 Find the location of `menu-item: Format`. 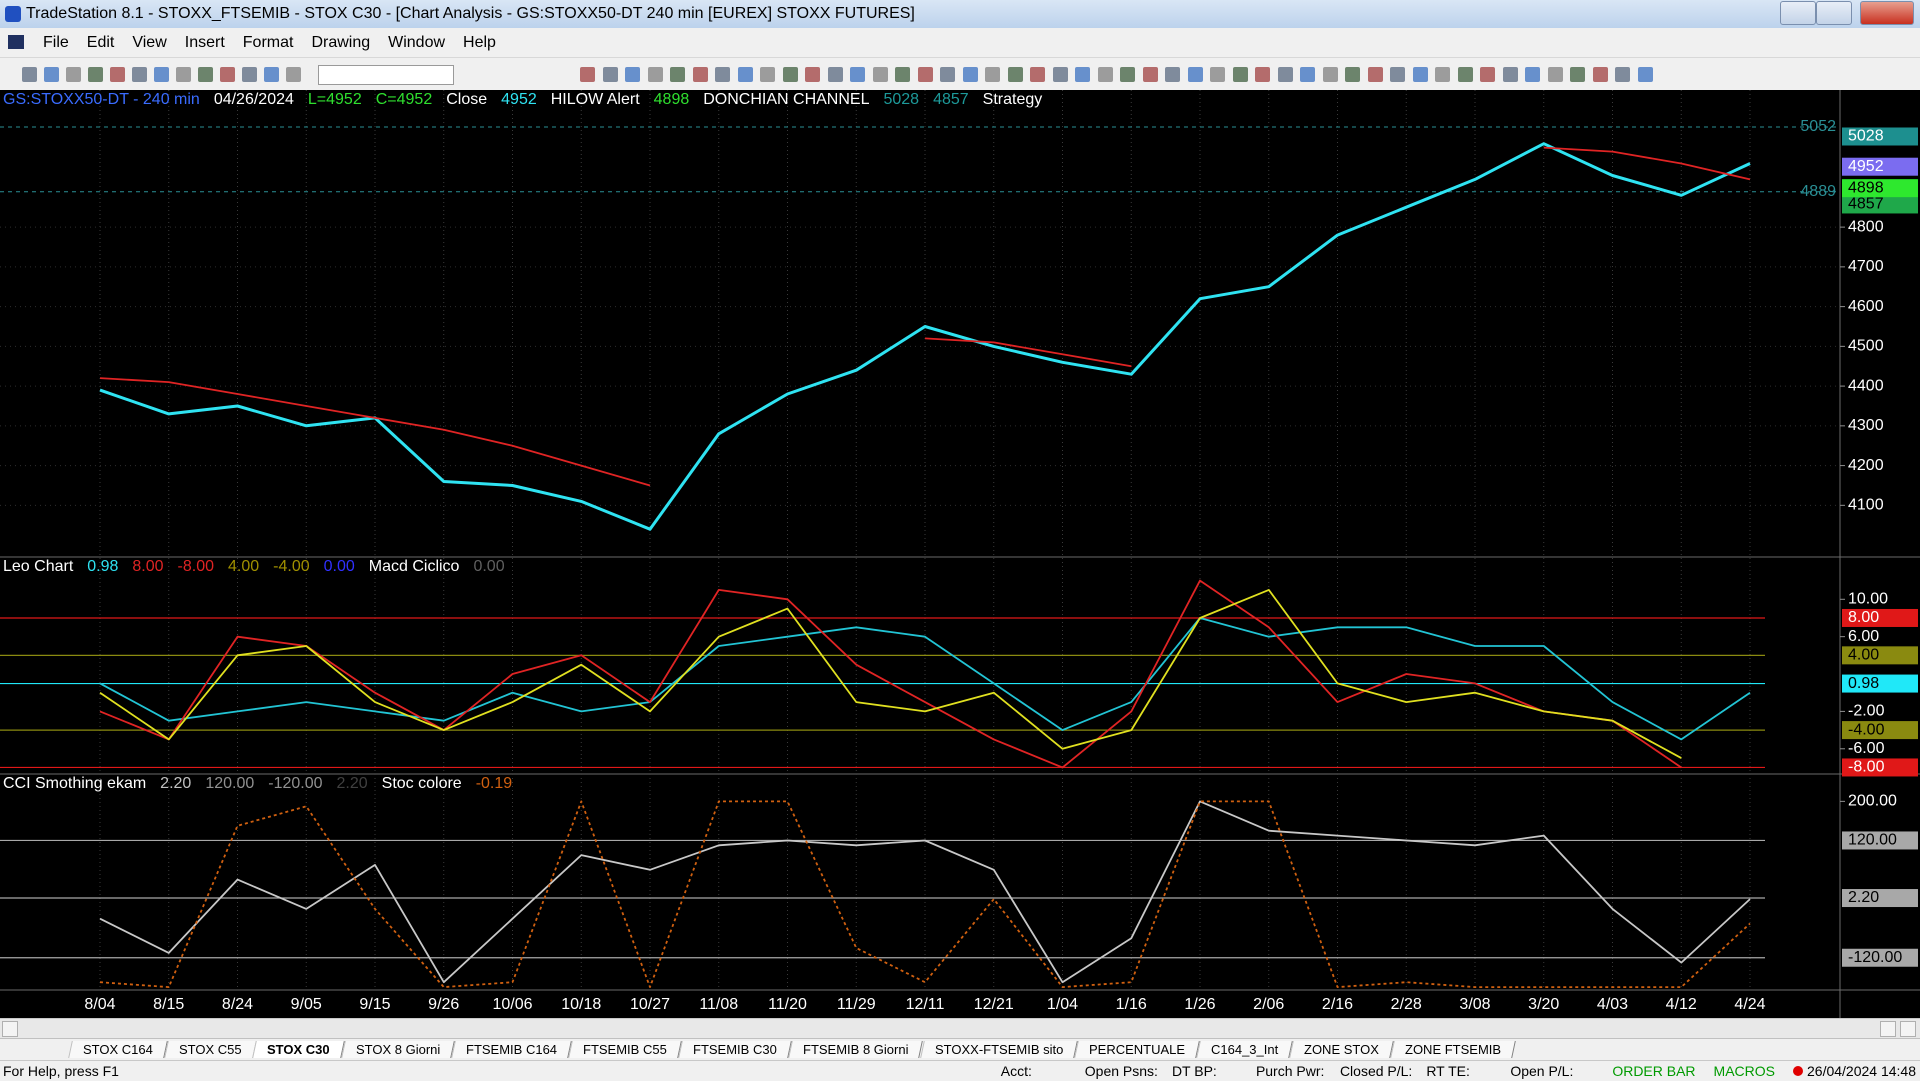

menu-item: Format is located at coordinates (268, 42).